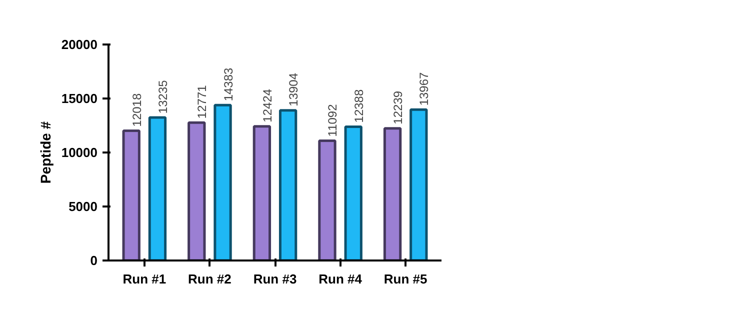 Image resolution: width=741 pixels, height=320 pixels. I want to click on x-tick-label: Run #5, so click(406, 279).